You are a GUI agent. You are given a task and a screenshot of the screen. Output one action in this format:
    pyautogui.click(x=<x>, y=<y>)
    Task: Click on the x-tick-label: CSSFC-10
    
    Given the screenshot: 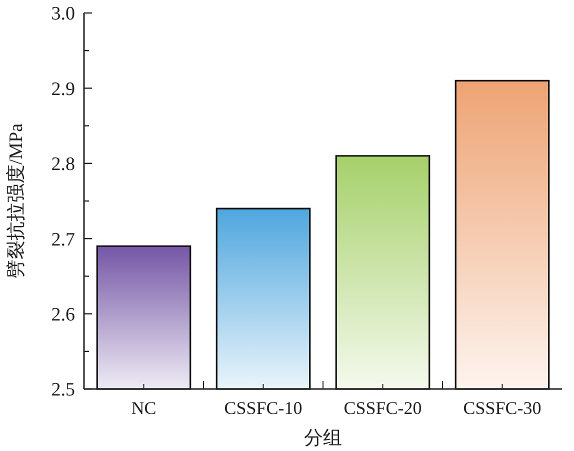 What is the action you would take?
    pyautogui.click(x=263, y=408)
    